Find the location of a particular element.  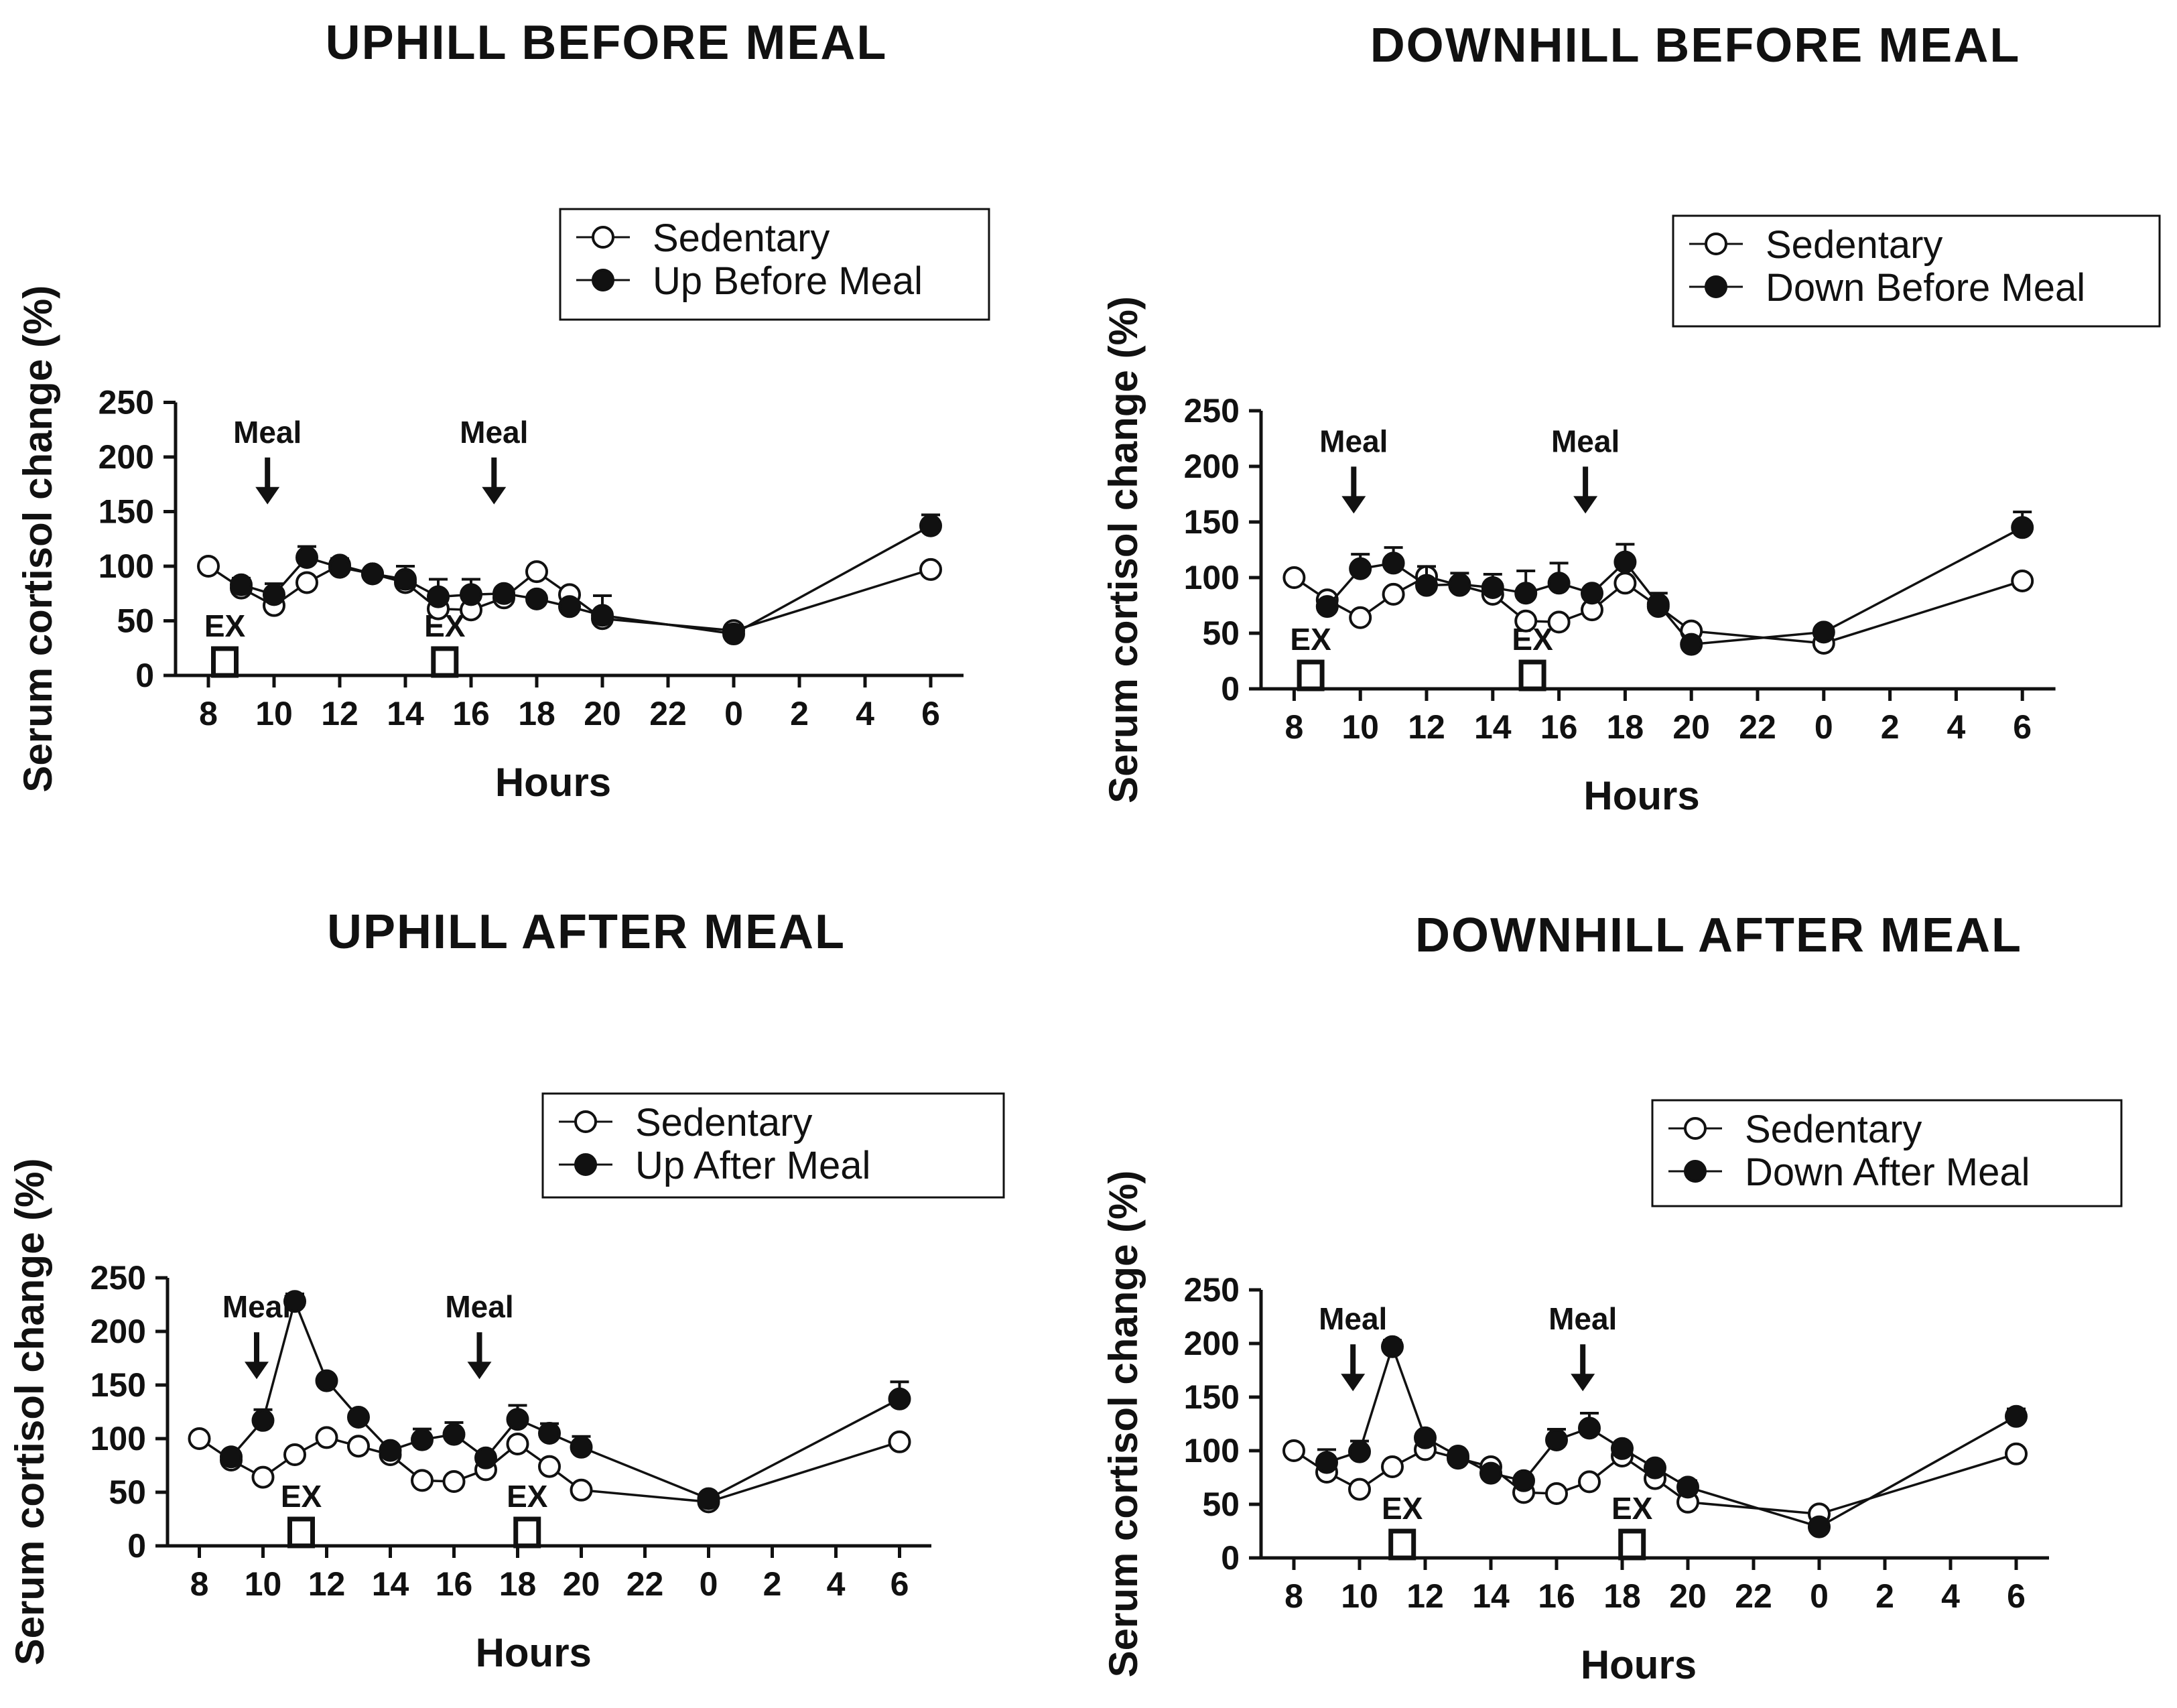

x-tick-label: 18 is located at coordinates (518, 1584).